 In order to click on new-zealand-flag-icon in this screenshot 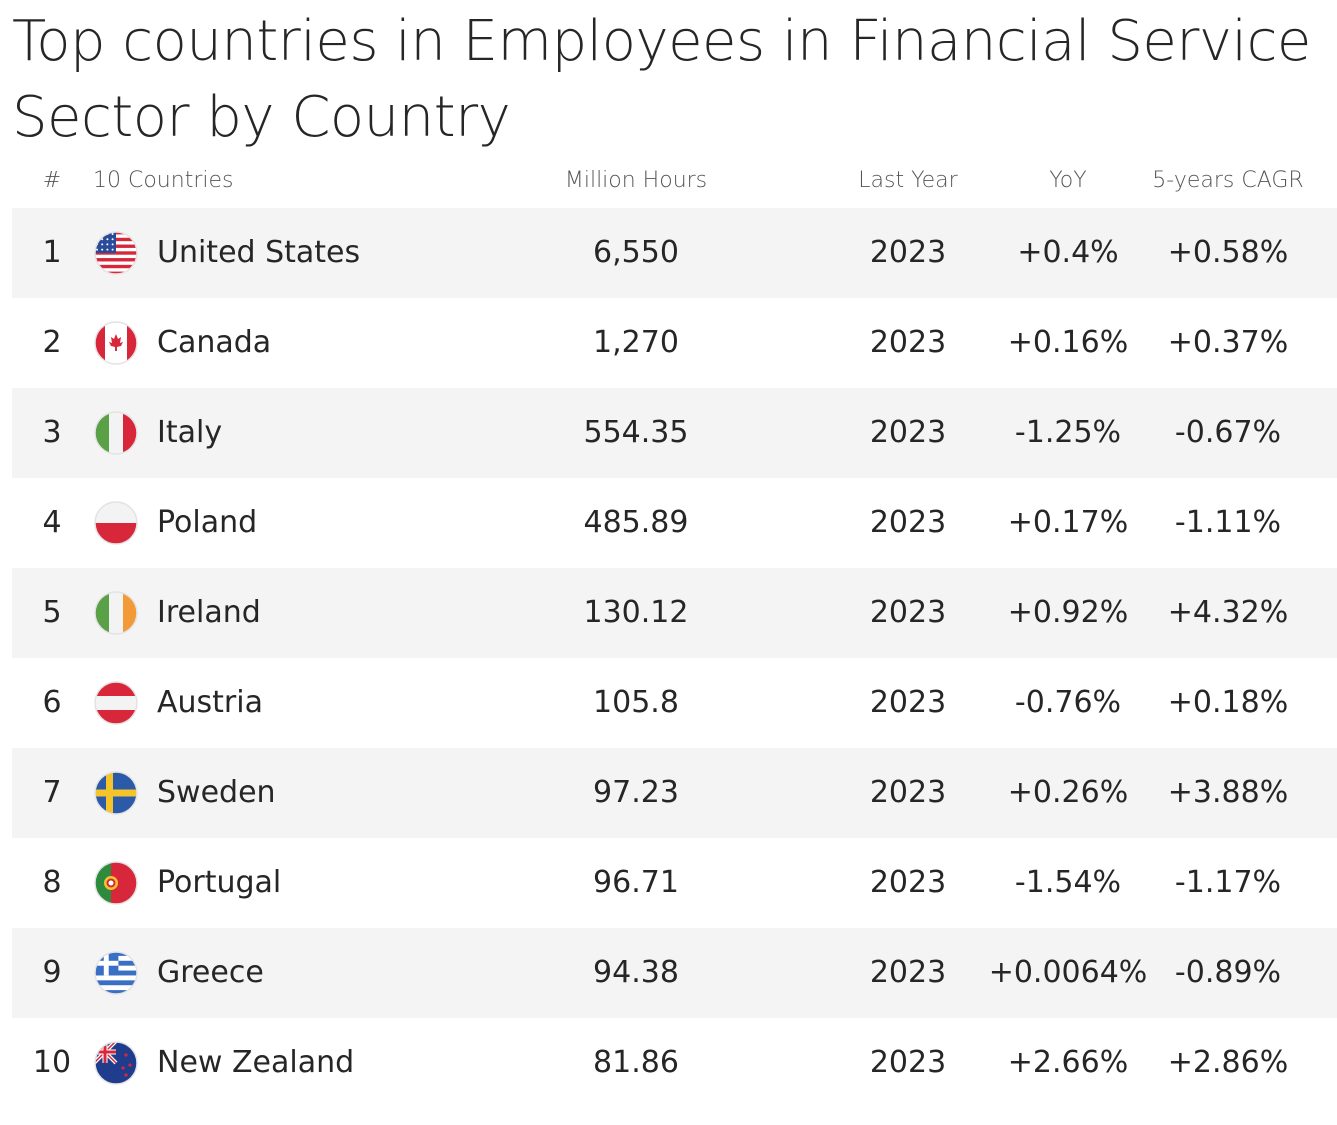, I will do `click(116, 1063)`.